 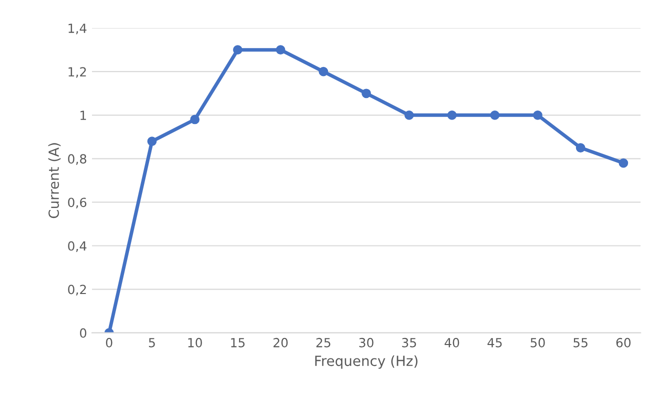 What do you see at coordinates (54, 180) in the screenshot?
I see `y-axis-title: Current (A)` at bounding box center [54, 180].